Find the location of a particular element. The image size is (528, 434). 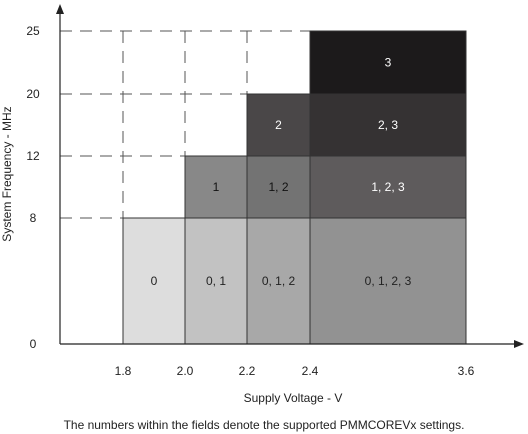

y-tick-label: 8 is located at coordinates (33, 218).